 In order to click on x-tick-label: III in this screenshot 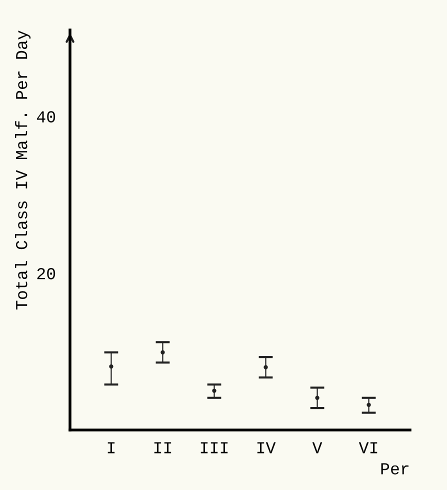, I will do `click(214, 448)`.